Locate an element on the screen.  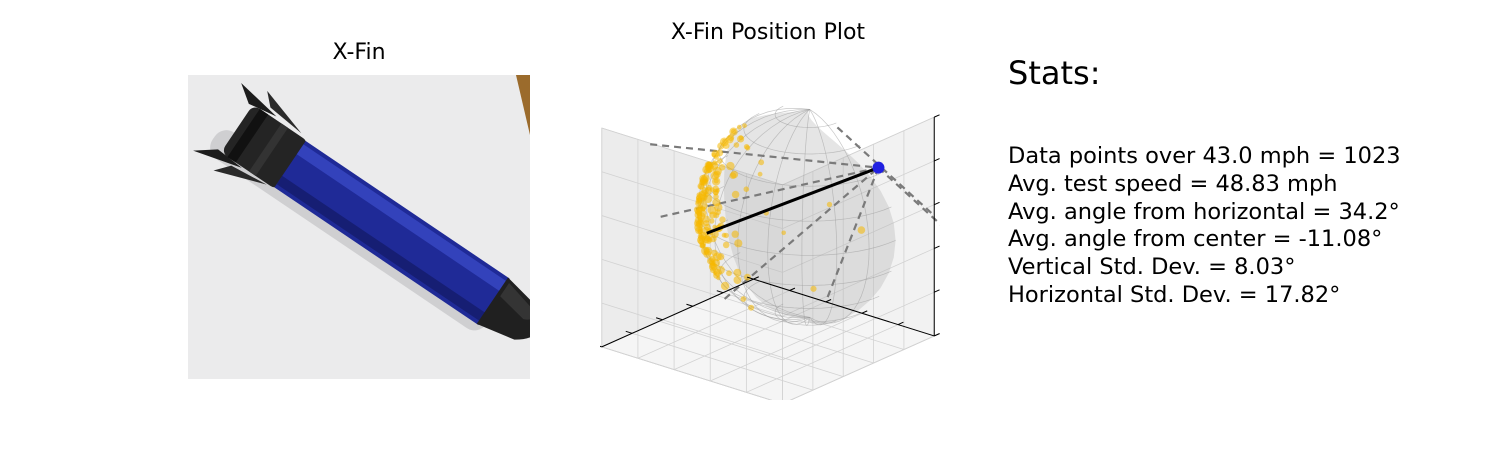
position-plot is located at coordinates (770, 252).